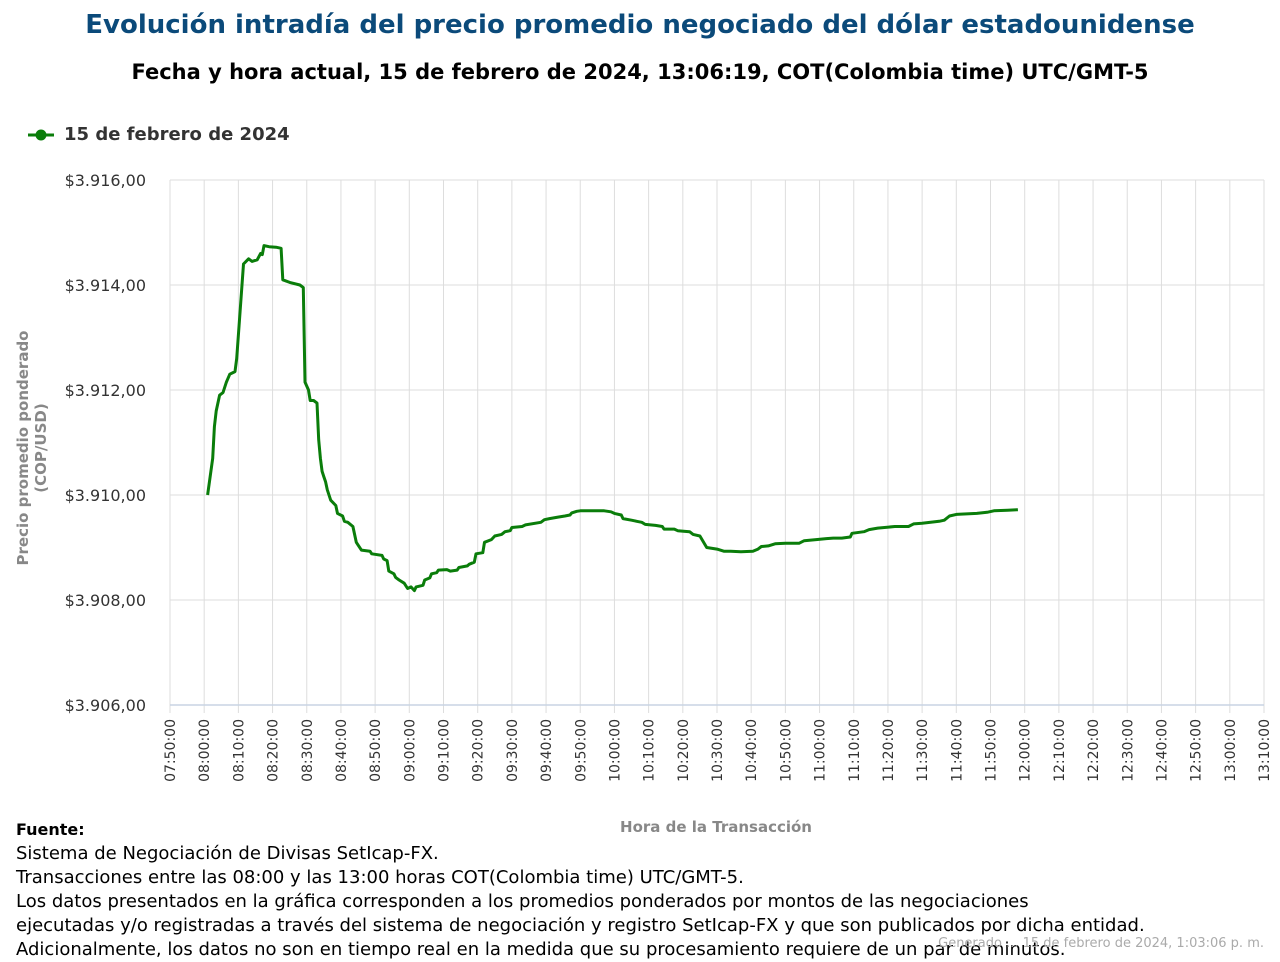  Describe the element at coordinates (41, 134) in the screenshot. I see `legend-marker-icon` at that location.